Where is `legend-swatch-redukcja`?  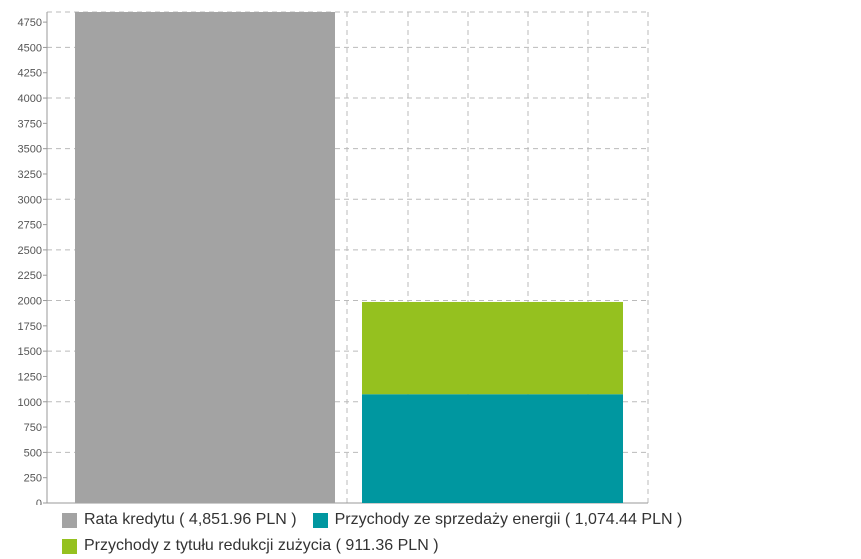
legend-swatch-redukcja is located at coordinates (69, 546).